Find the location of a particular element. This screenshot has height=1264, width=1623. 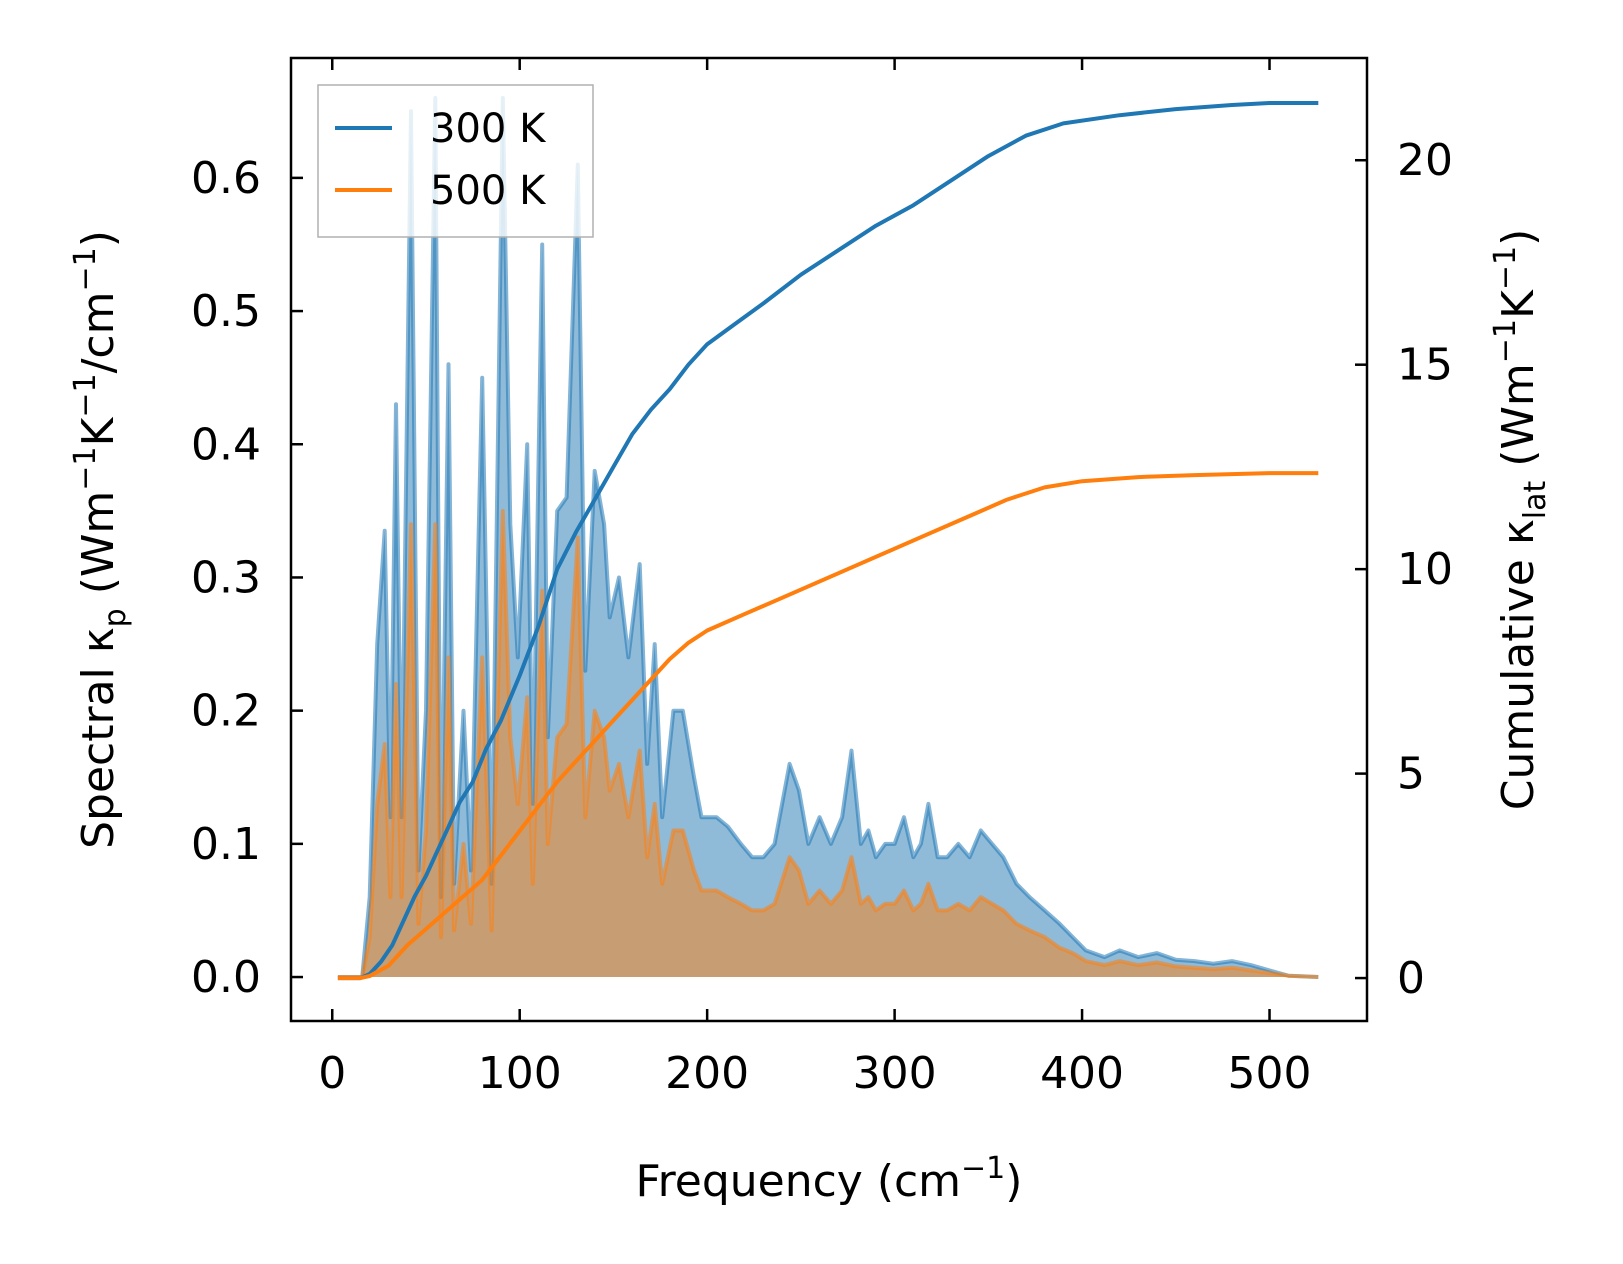

x-tick-label: 400 is located at coordinates (1082, 1073).